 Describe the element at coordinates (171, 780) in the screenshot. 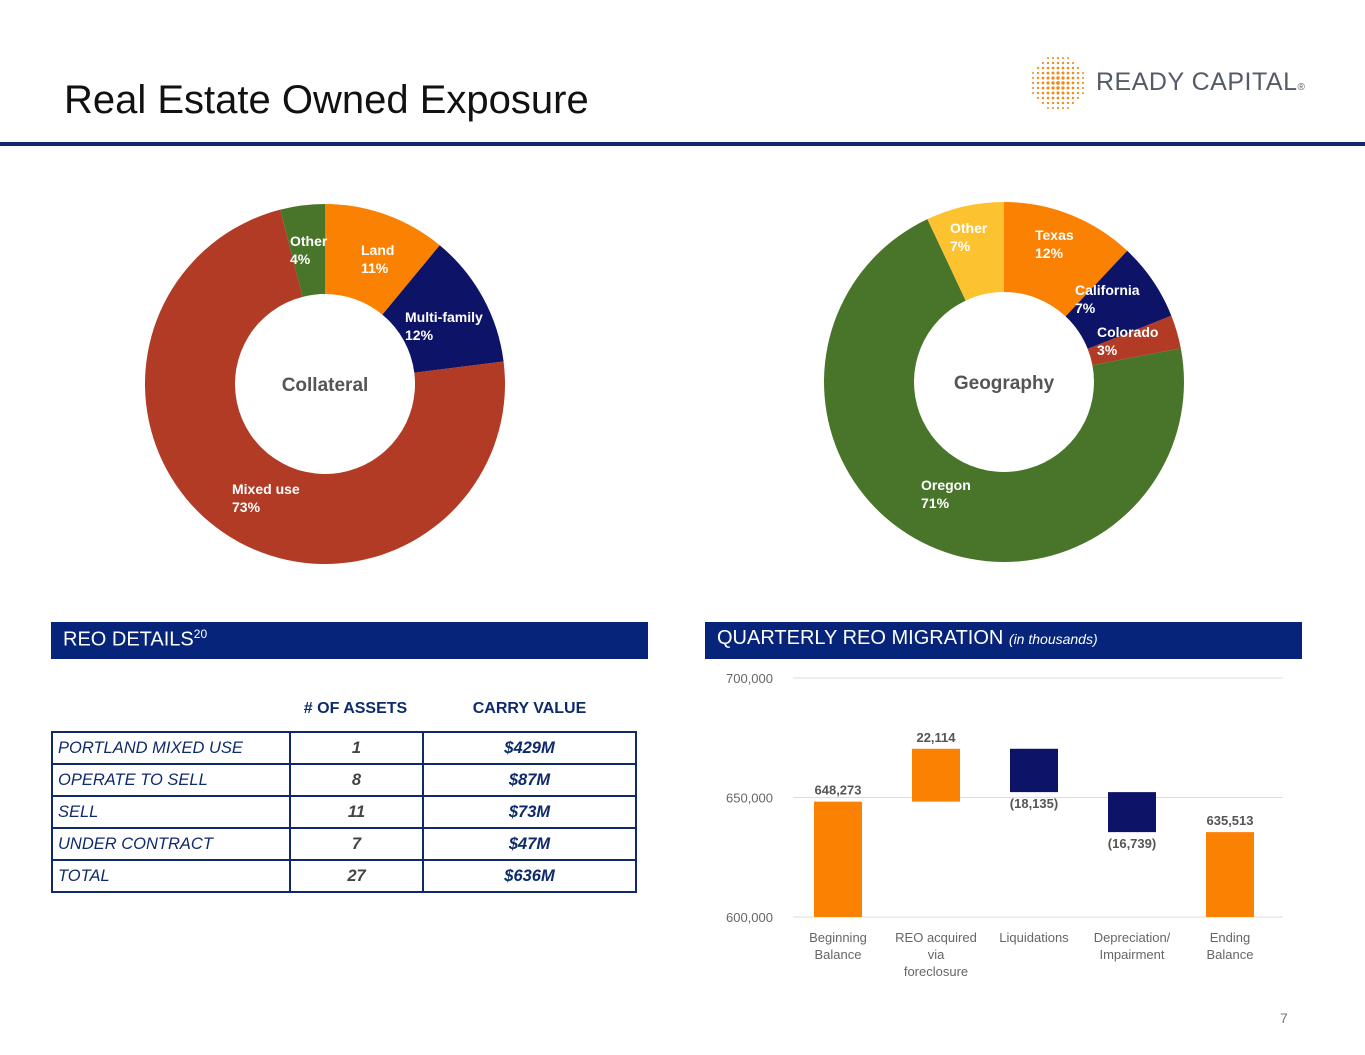

I see `row-label: OPERATE TO SELL` at that location.